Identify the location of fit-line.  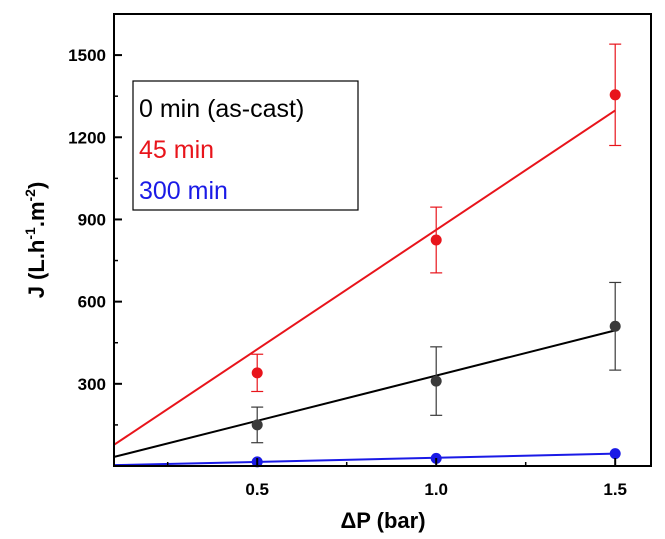
(365, 459).